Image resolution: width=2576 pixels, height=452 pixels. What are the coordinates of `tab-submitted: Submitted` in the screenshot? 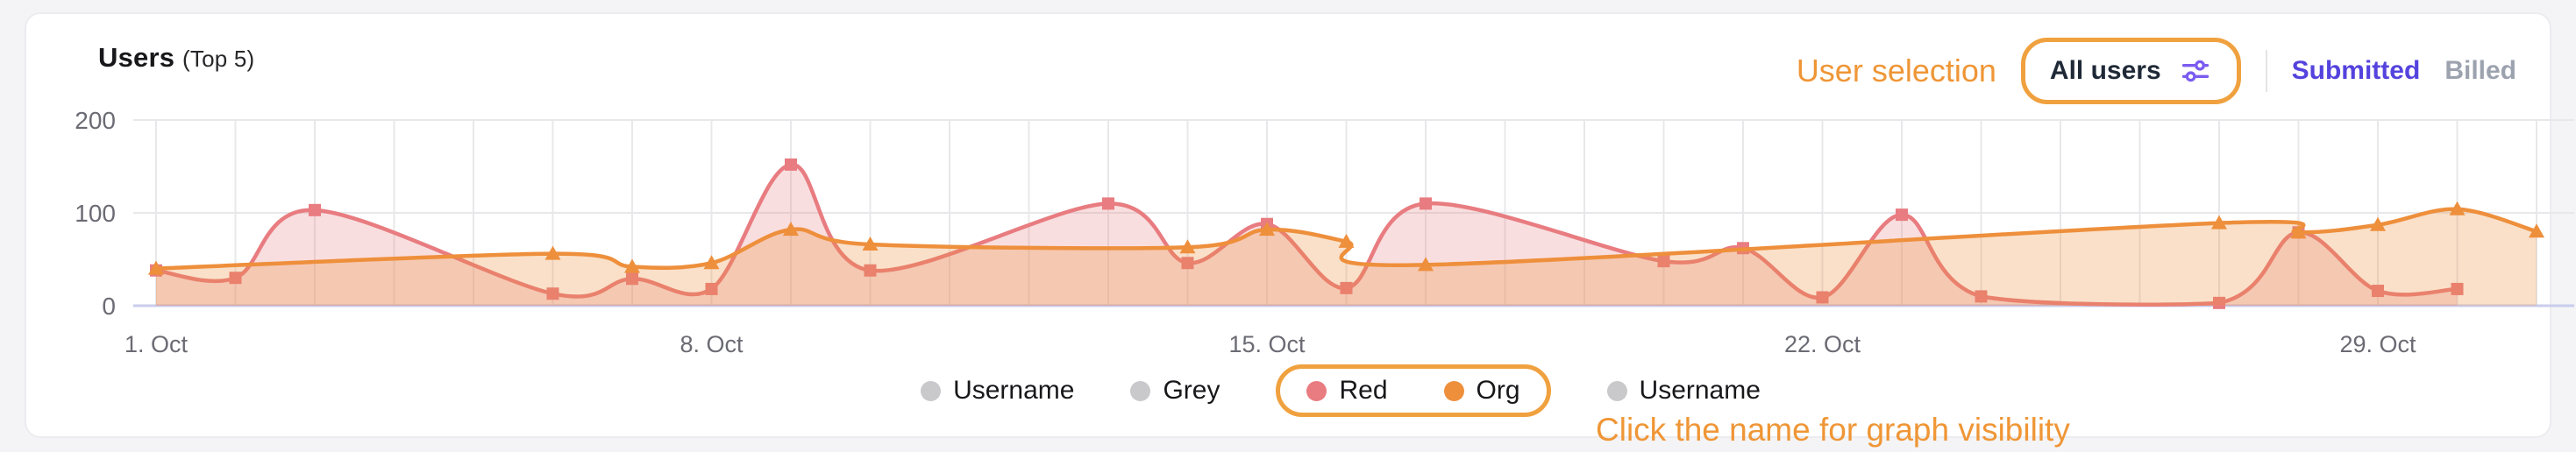 It's located at (2356, 70).